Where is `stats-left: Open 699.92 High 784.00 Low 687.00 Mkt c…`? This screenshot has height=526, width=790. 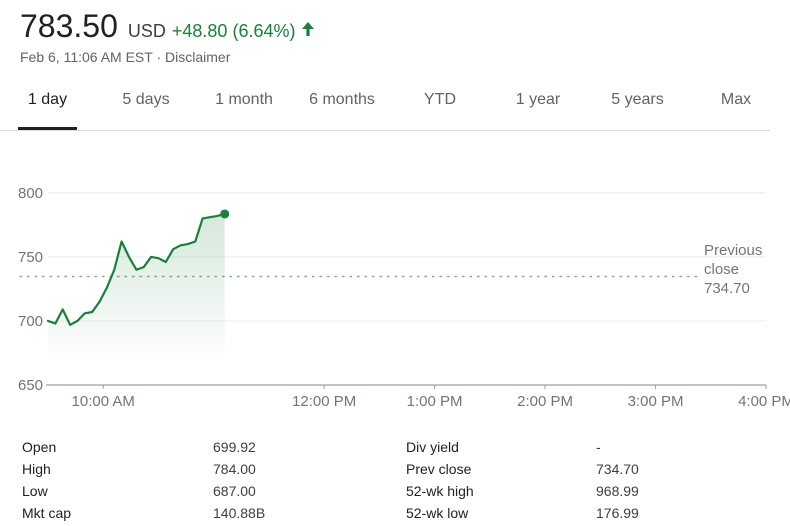
stats-left: Open 699.92 High 784.00 Low 687.00 Mkt c… is located at coordinates (172, 480).